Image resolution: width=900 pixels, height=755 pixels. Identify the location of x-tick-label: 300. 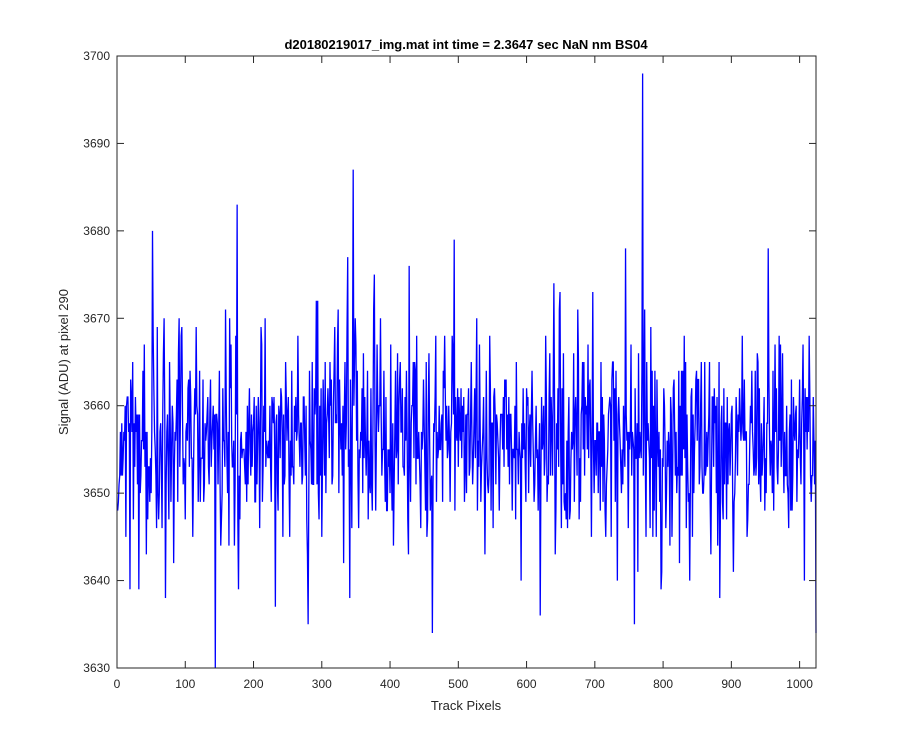
(322, 684).